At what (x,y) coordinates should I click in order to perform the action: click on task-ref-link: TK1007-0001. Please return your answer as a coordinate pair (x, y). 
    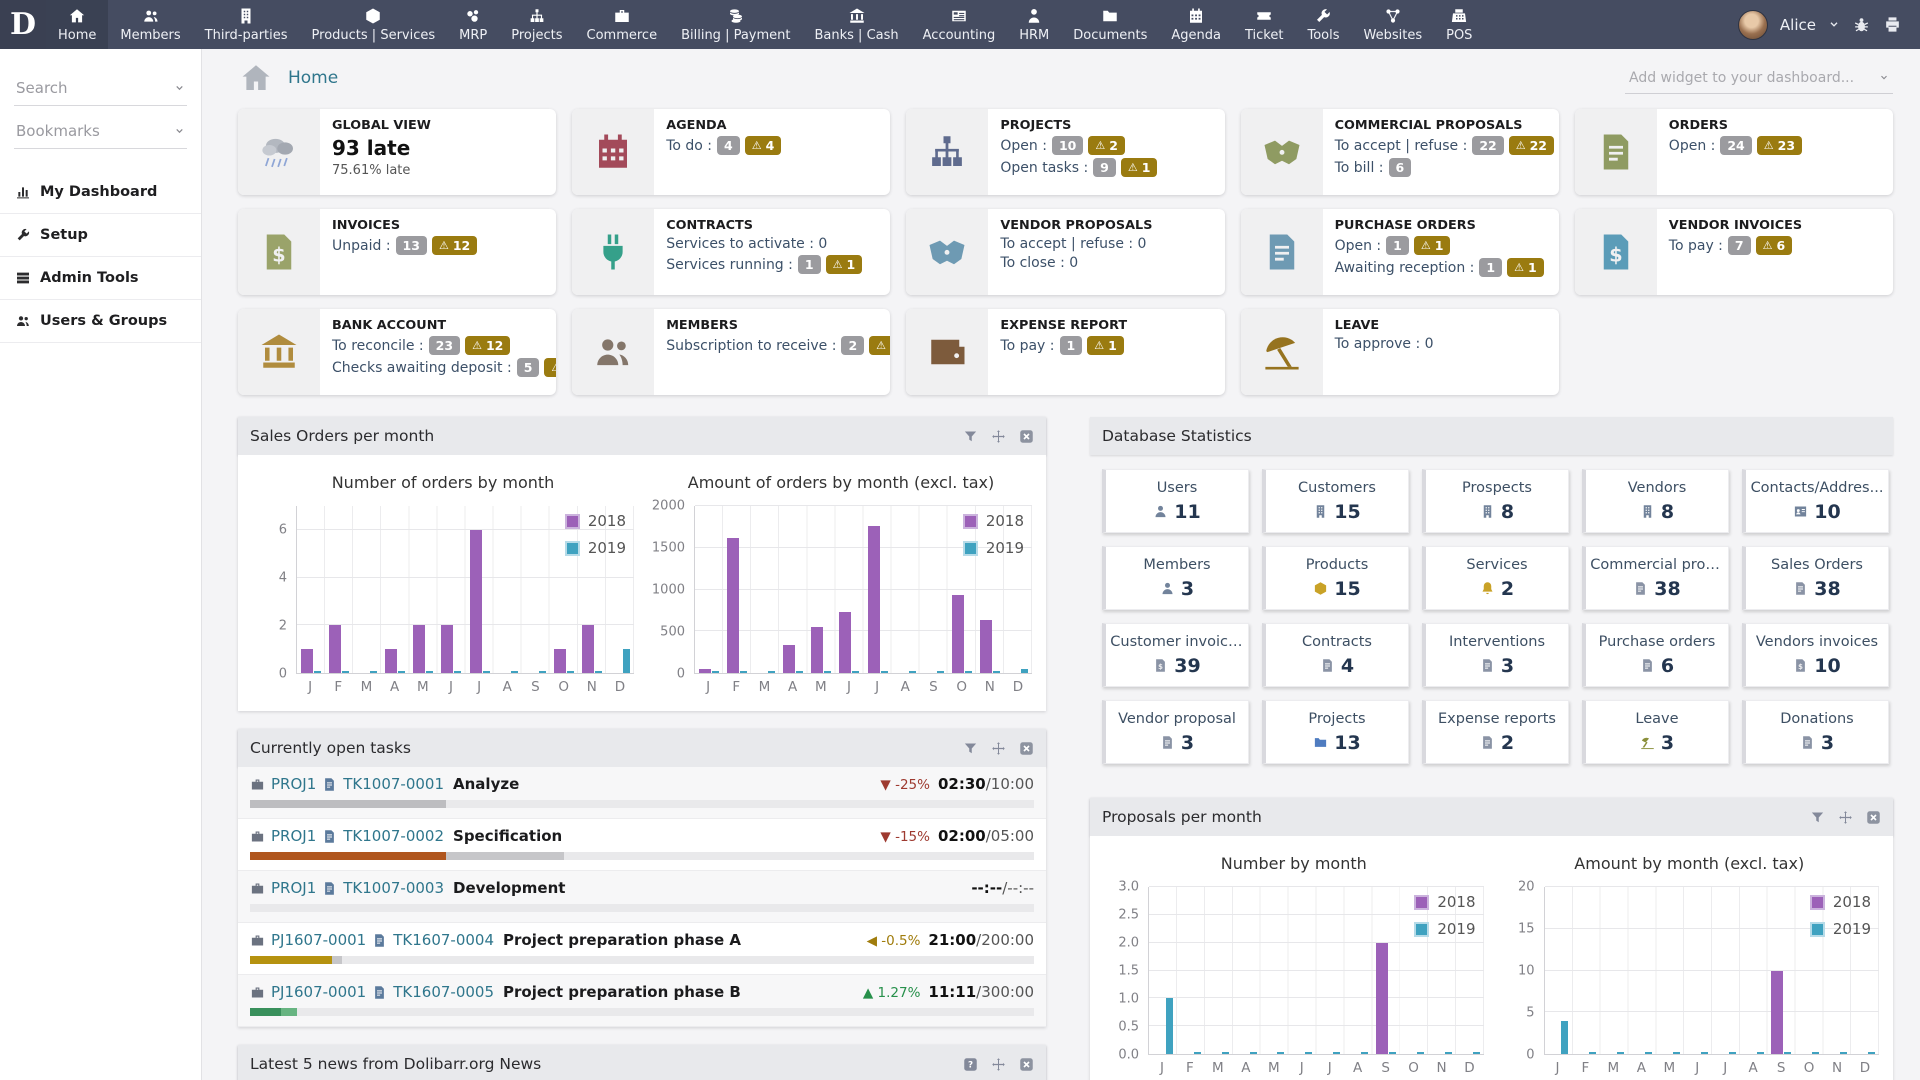
    Looking at the image, I should click on (394, 784).